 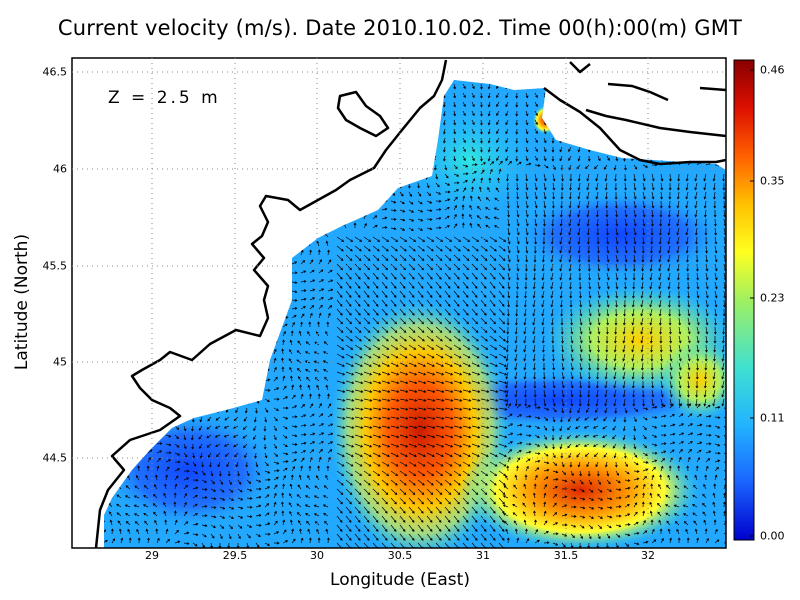 I want to click on x-axis-label: Longitude (East), so click(x=400, y=580).